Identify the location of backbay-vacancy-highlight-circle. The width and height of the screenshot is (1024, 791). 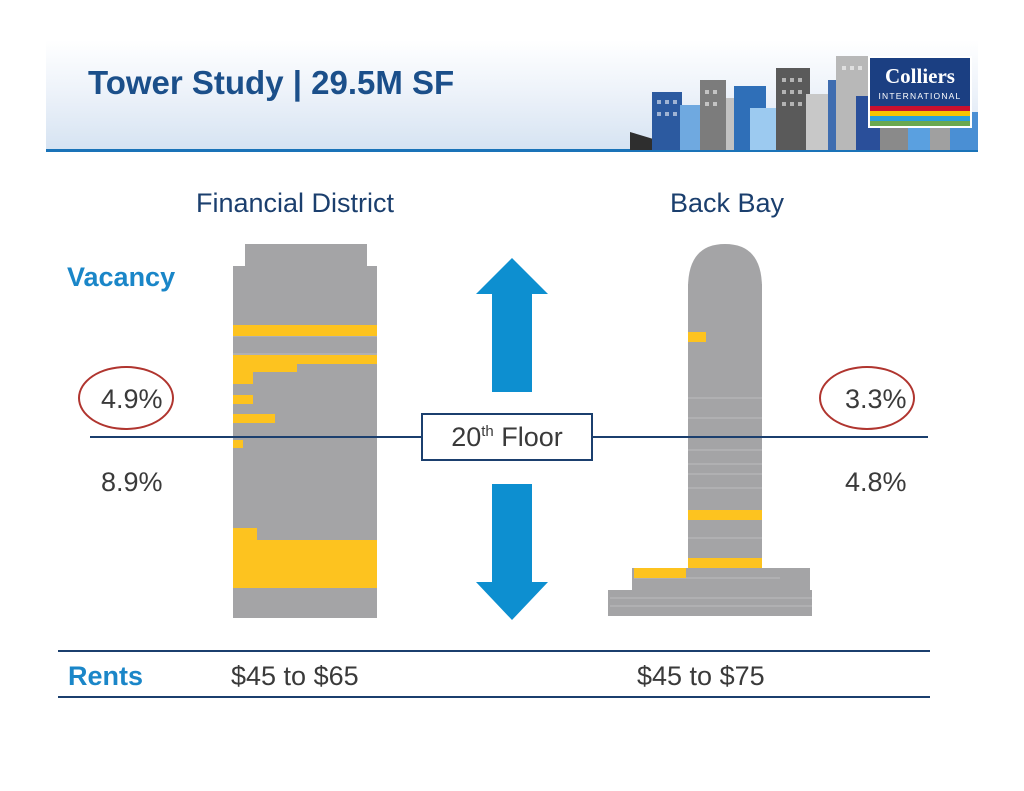
(867, 398).